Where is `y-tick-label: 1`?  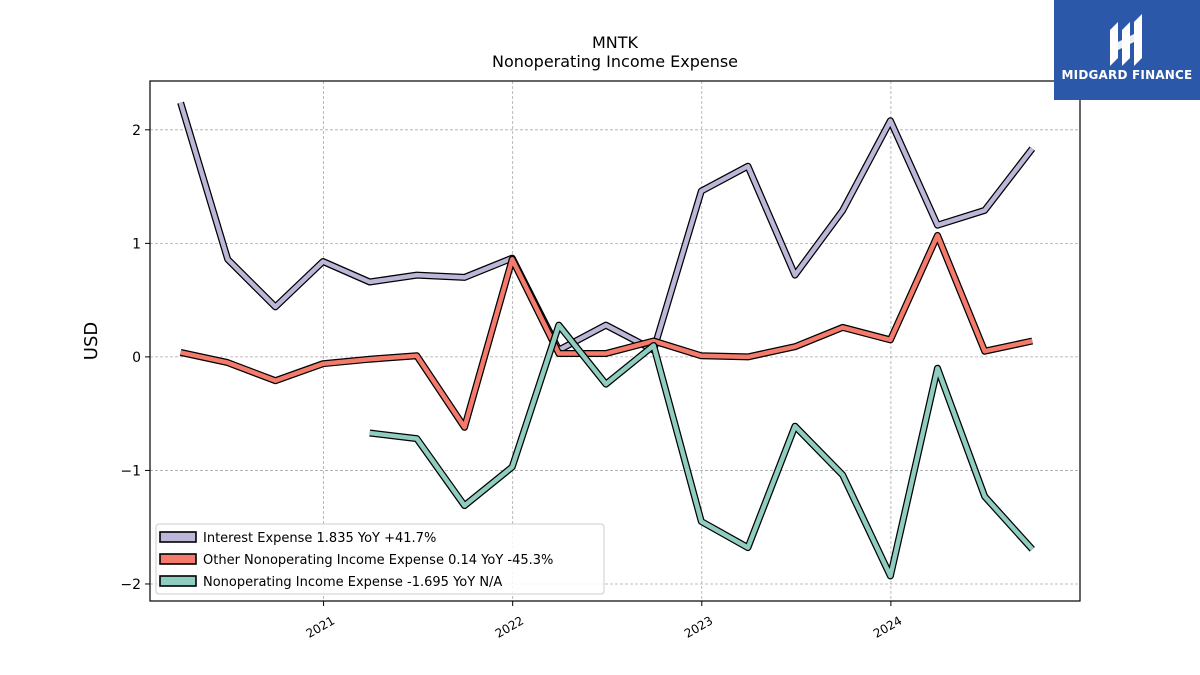 y-tick-label: 1 is located at coordinates (136, 244).